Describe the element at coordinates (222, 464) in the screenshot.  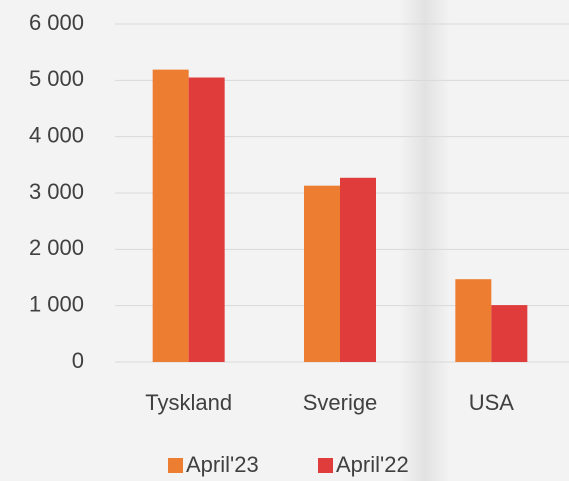
I see `legend-label: April'23` at that location.